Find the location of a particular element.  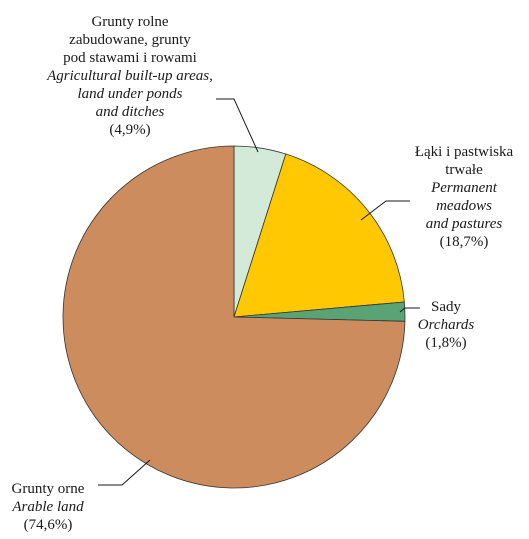

leader-built-up is located at coordinates (237, 125).